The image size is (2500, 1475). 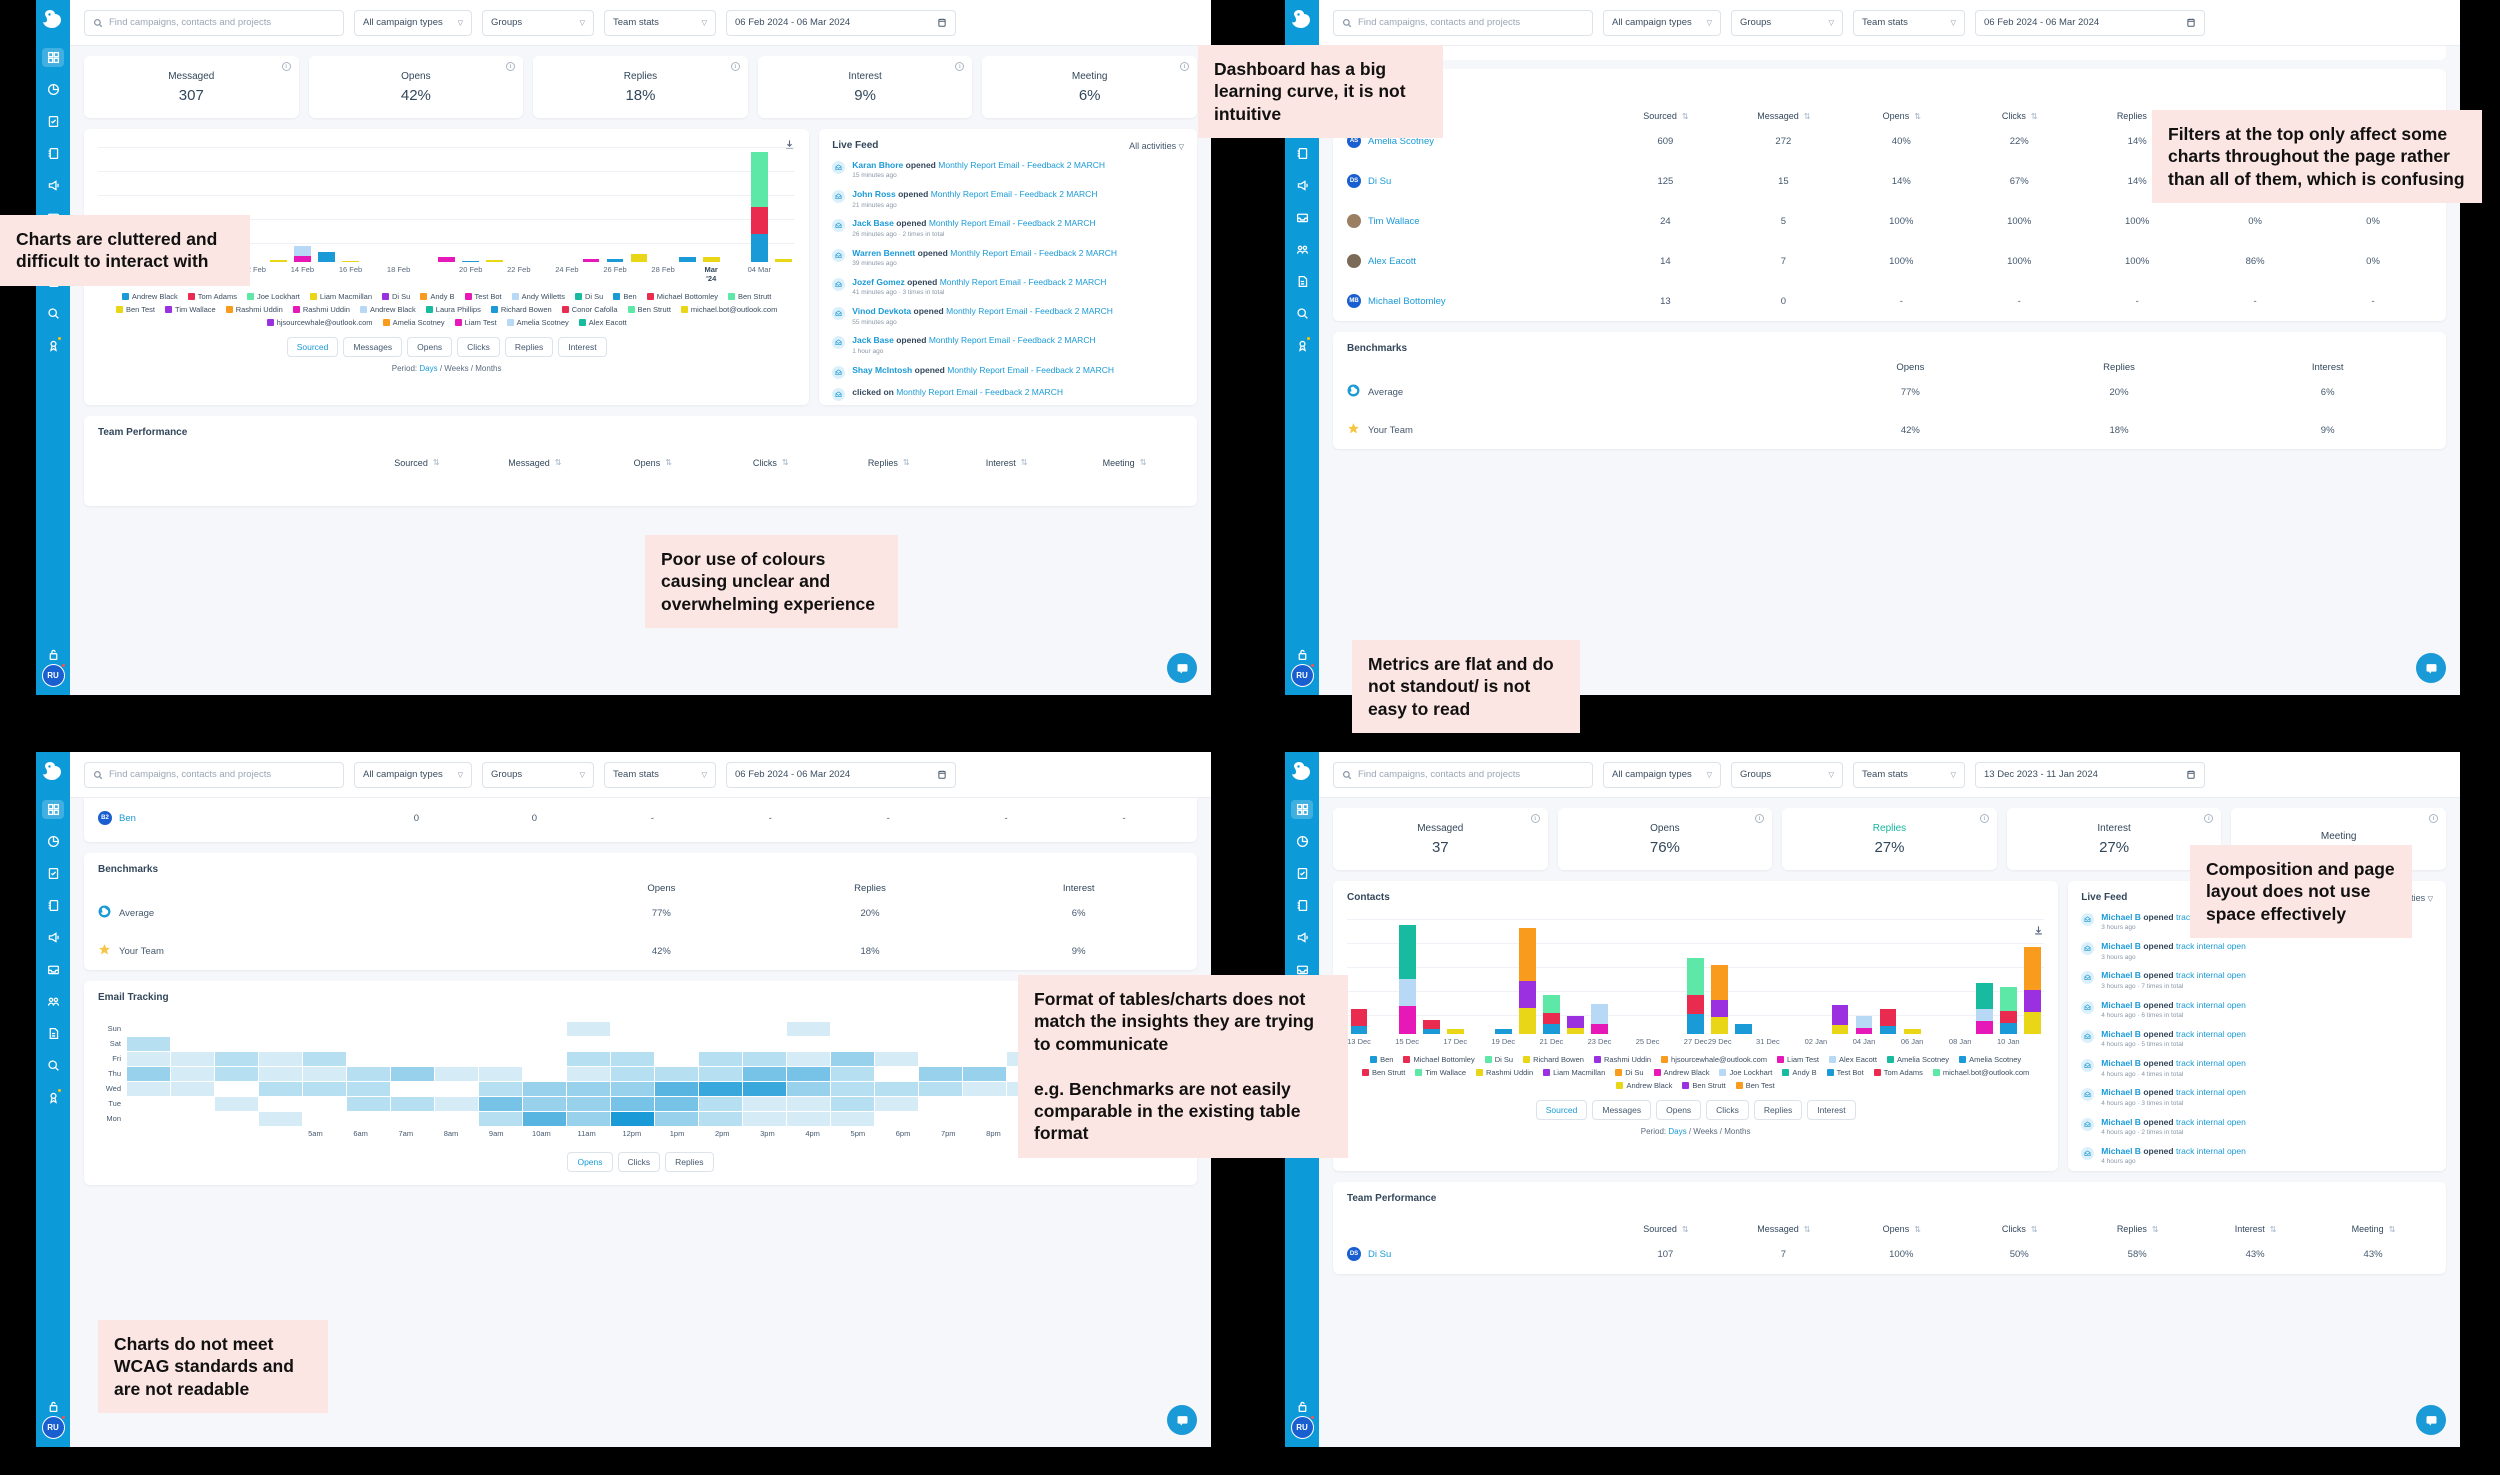 What do you see at coordinates (312, 347) in the screenshot?
I see `metric-button-sourced: Sourced` at bounding box center [312, 347].